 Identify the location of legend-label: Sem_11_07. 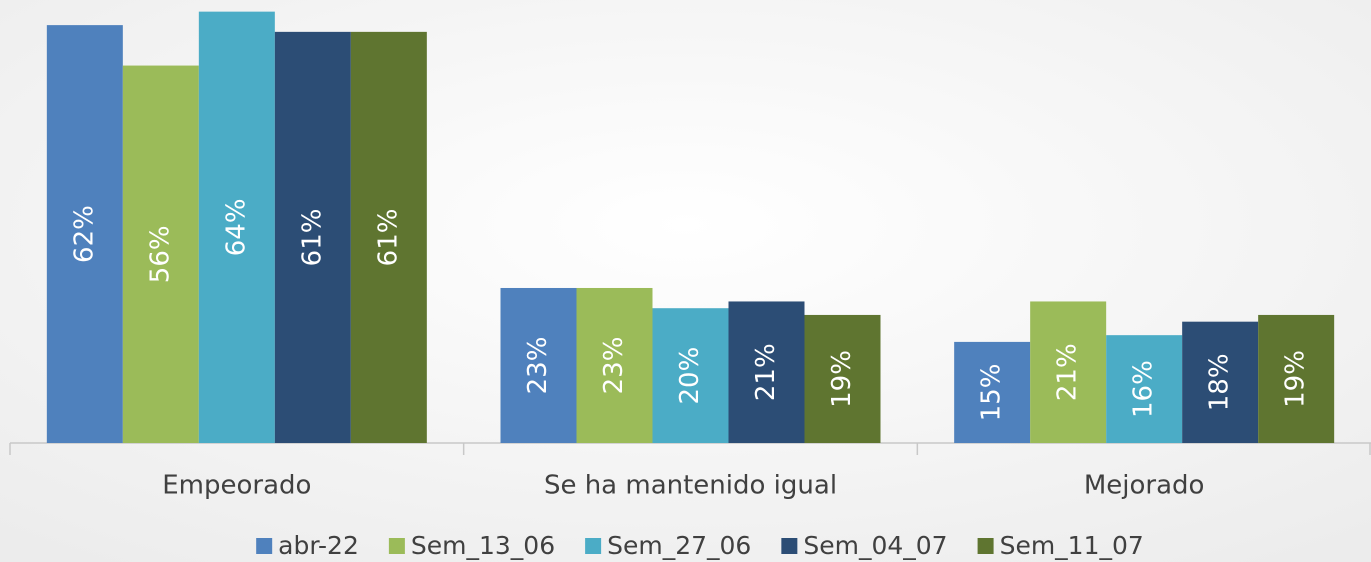
(1072, 545).